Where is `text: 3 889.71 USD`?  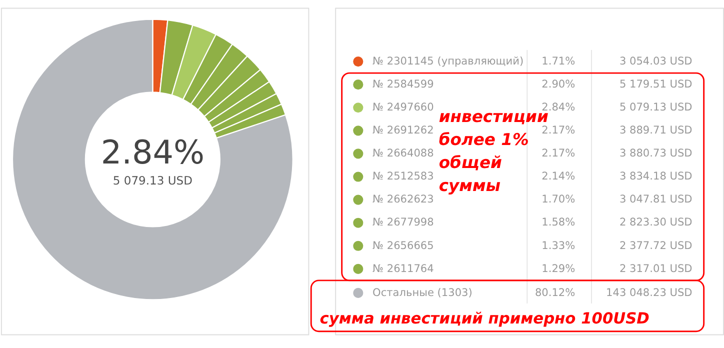
text: 3 889.71 USD is located at coordinates (655, 130).